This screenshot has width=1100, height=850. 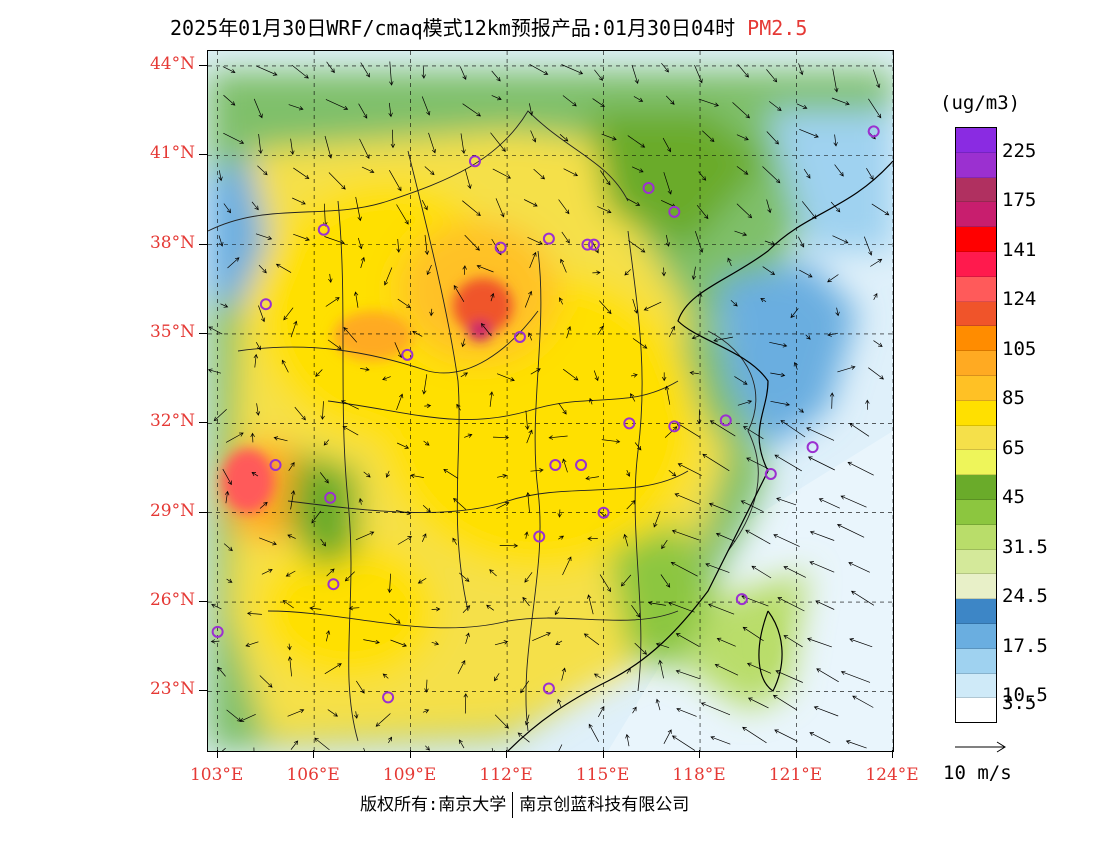 What do you see at coordinates (1013, 447) in the screenshot?
I see `legend-label: 65` at bounding box center [1013, 447].